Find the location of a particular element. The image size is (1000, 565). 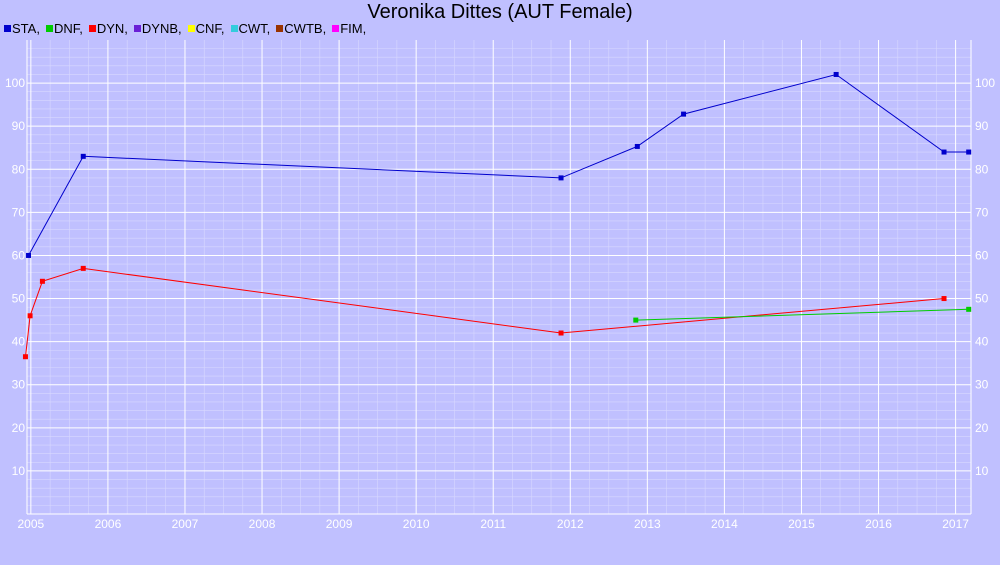

legend-item-dnf: DNF, is located at coordinates (64, 28).